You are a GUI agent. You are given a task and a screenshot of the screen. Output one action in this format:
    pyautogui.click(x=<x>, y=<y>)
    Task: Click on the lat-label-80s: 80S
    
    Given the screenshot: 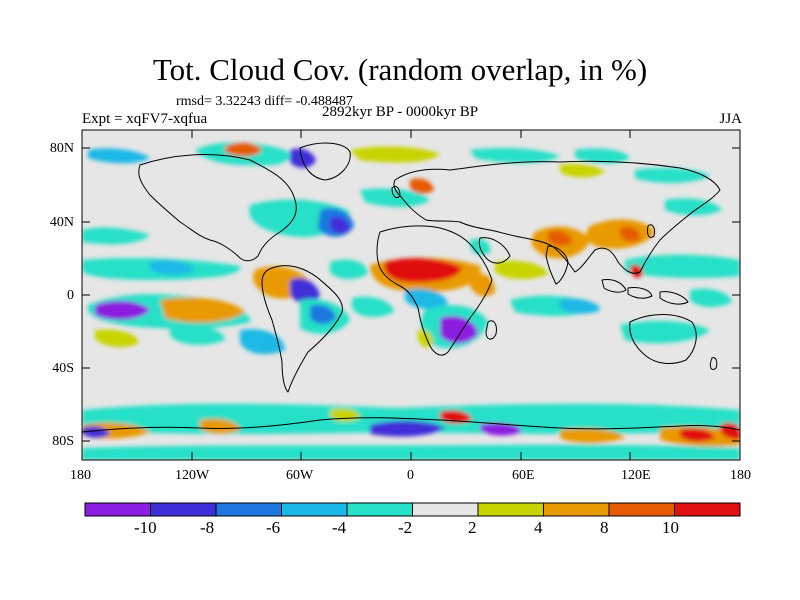 What is the action you would take?
    pyautogui.click(x=63, y=441)
    